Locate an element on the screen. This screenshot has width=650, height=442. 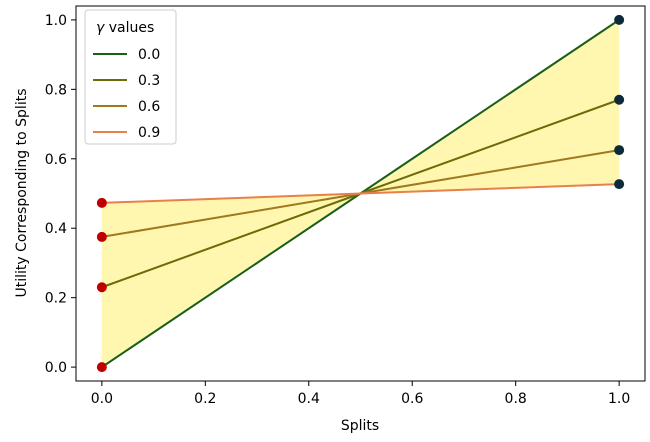
legend-title-text: values is located at coordinates (129, 28).